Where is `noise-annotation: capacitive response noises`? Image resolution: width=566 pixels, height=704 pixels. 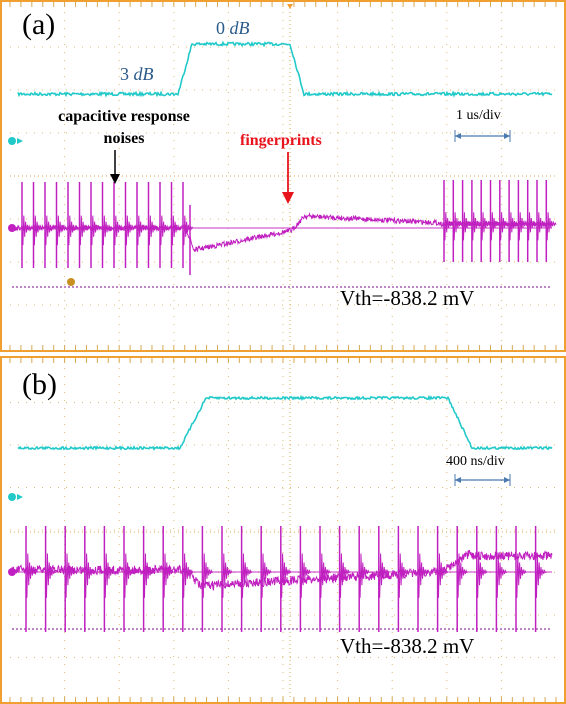
noise-annotation: capacitive response noises is located at coordinates (124, 128).